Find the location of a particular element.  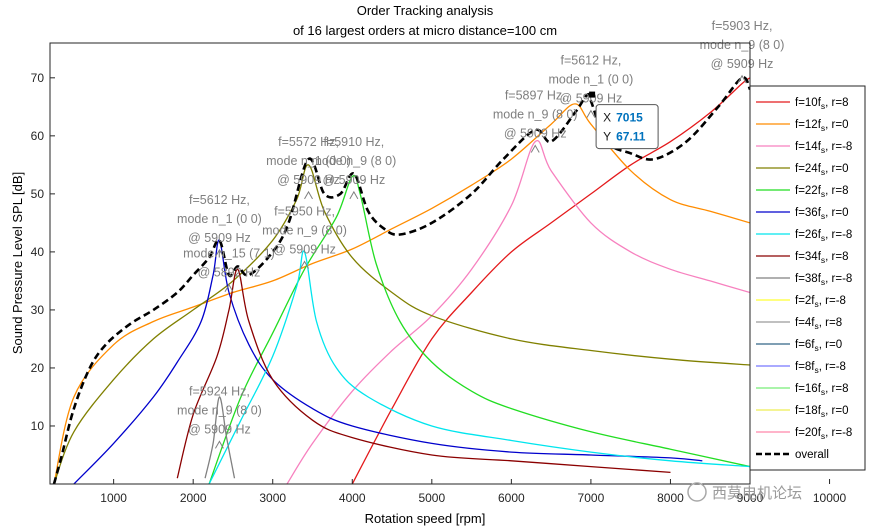

legend-entry: f=16fs, r=8 is located at coordinates (822, 390).